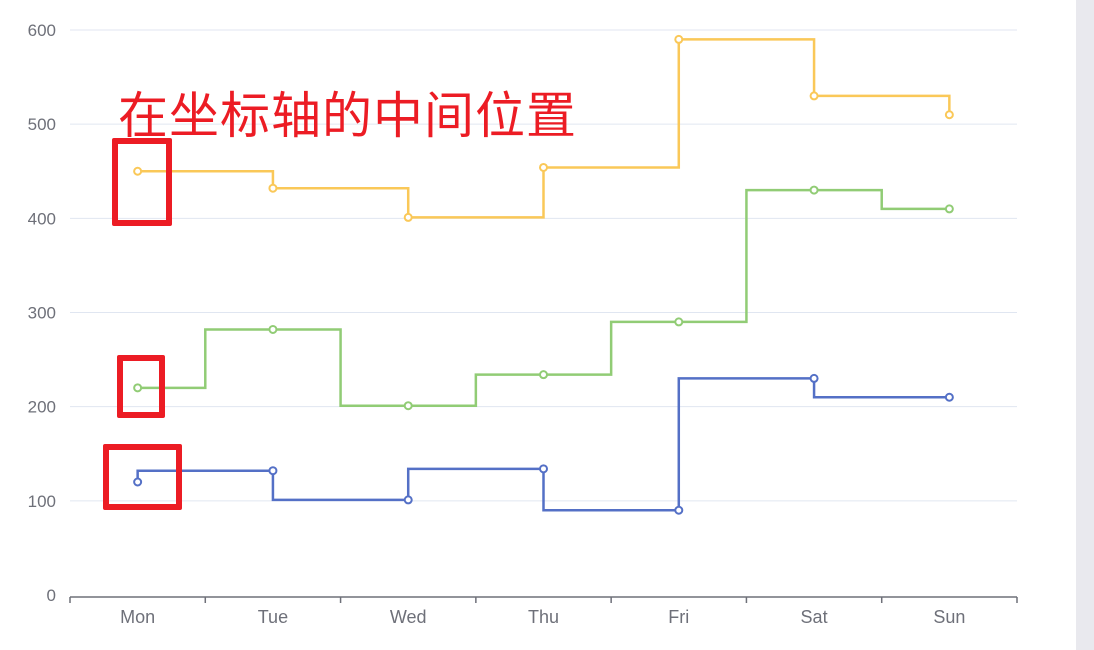  What do you see at coordinates (42, 313) in the screenshot?
I see `y-tick-label: 300` at bounding box center [42, 313].